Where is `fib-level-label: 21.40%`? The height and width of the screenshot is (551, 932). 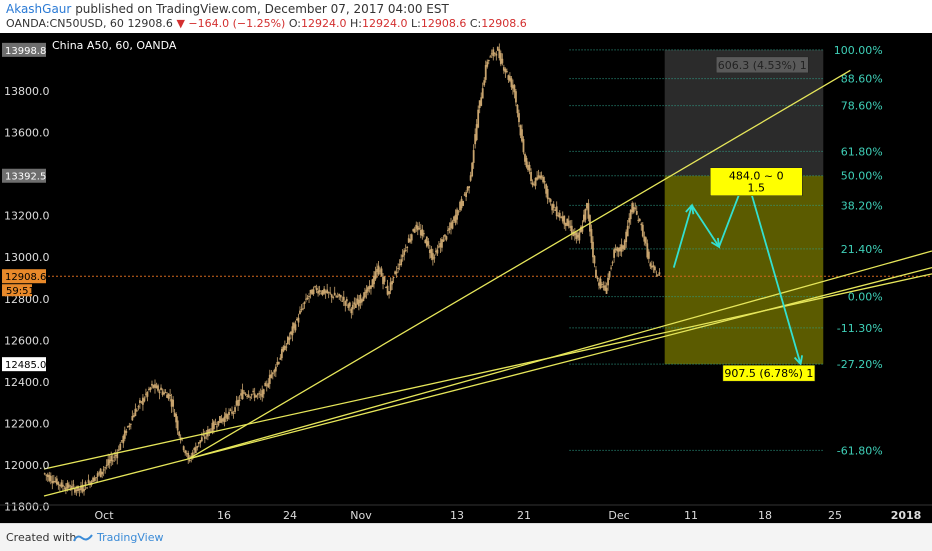 fib-level-label: 21.40% is located at coordinates (862, 249).